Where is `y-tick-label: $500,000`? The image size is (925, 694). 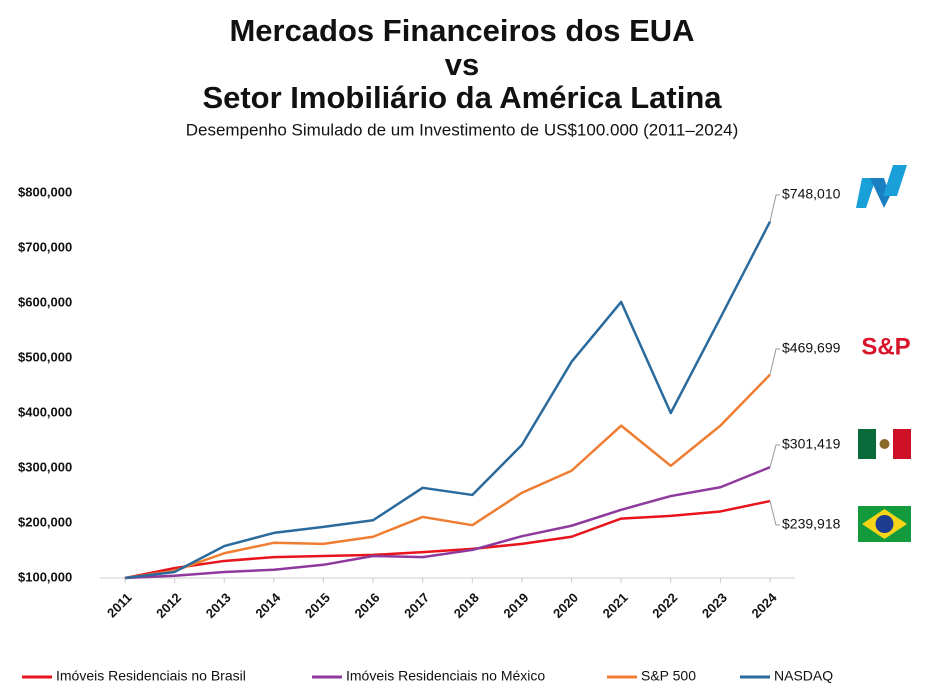
y-tick-label: $500,000 is located at coordinates (45, 356).